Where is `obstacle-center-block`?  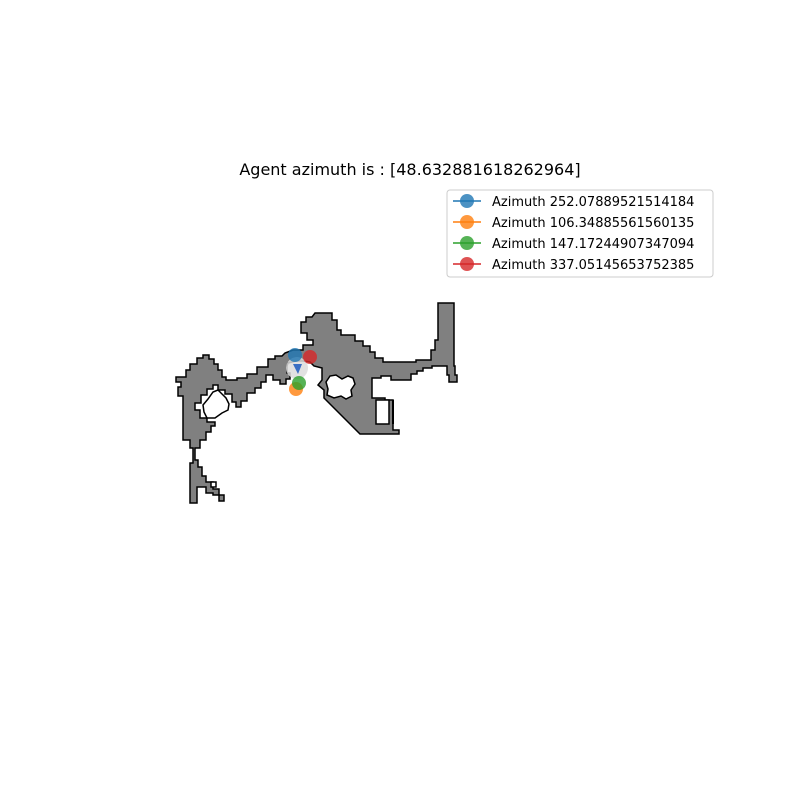 obstacle-center-block is located at coordinates (340, 387).